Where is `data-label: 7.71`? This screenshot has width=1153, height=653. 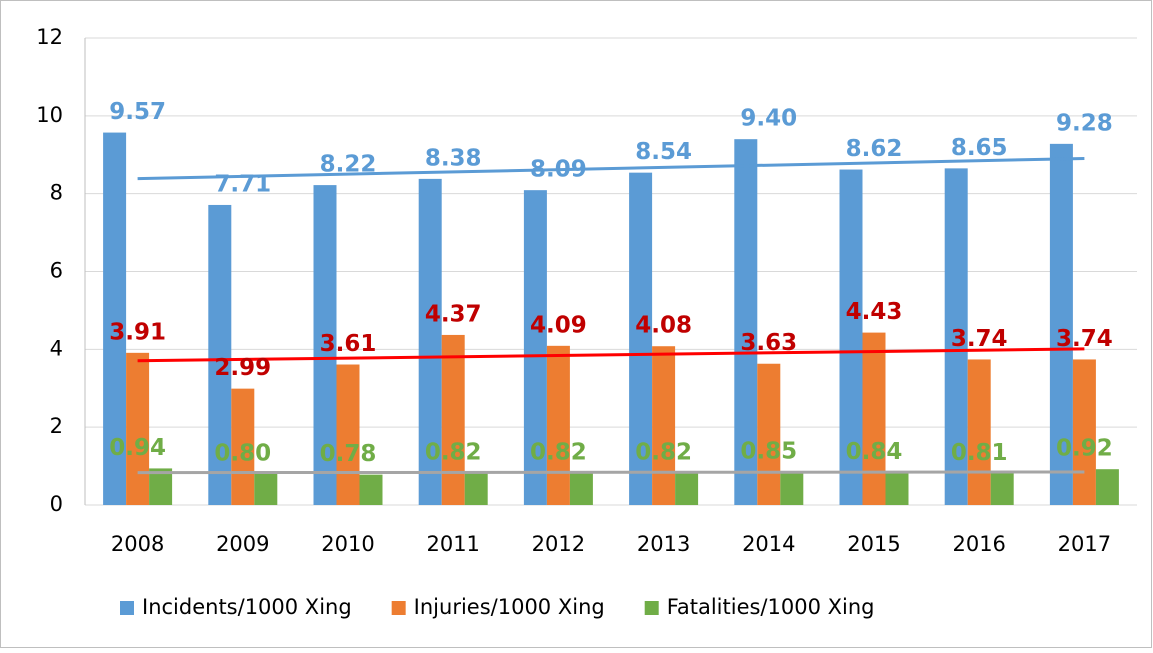 data-label: 7.71 is located at coordinates (242, 184).